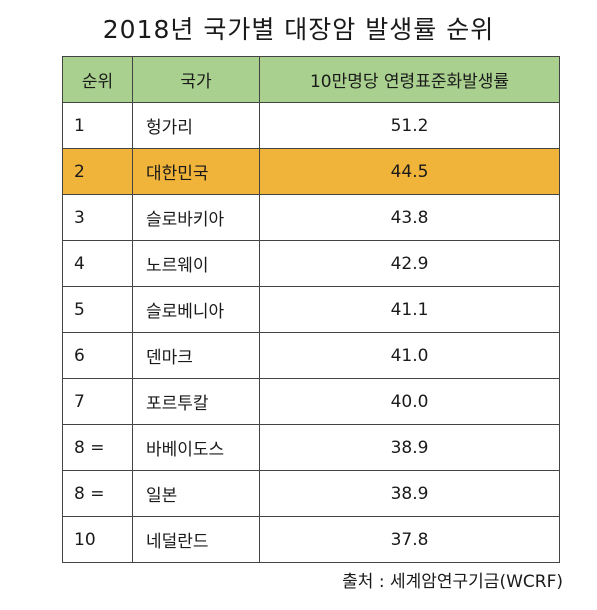 This screenshot has height=610, width=597. Describe the element at coordinates (97, 79) in the screenshot. I see `column-header-rank: 순위` at that location.